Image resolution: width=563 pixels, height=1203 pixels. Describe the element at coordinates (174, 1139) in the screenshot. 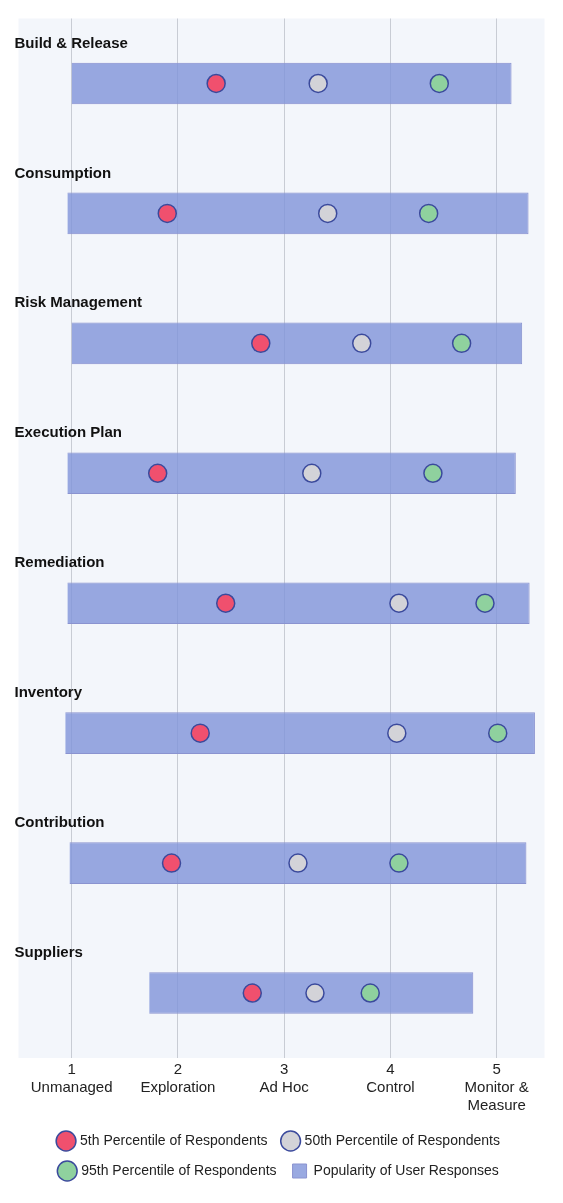

I see `legend-label: 5th Percentile of Respondents` at that location.